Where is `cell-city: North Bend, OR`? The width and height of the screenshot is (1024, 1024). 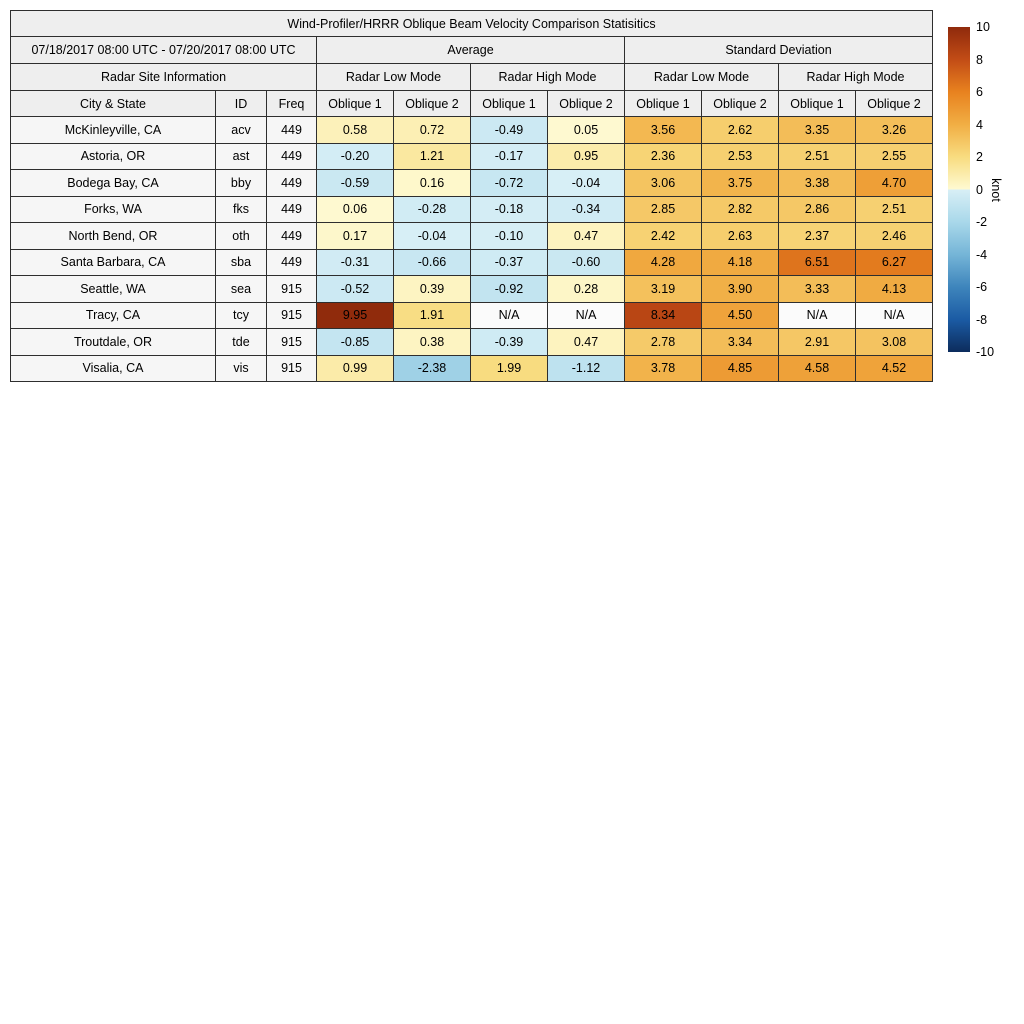
cell-city: North Bend, OR is located at coordinates (113, 236).